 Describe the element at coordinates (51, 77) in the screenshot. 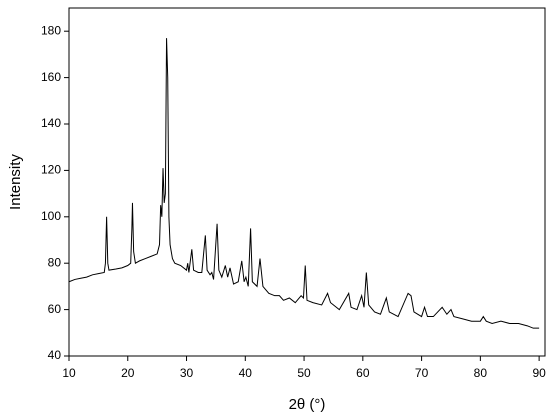

I see `y-tick-label: 160` at that location.